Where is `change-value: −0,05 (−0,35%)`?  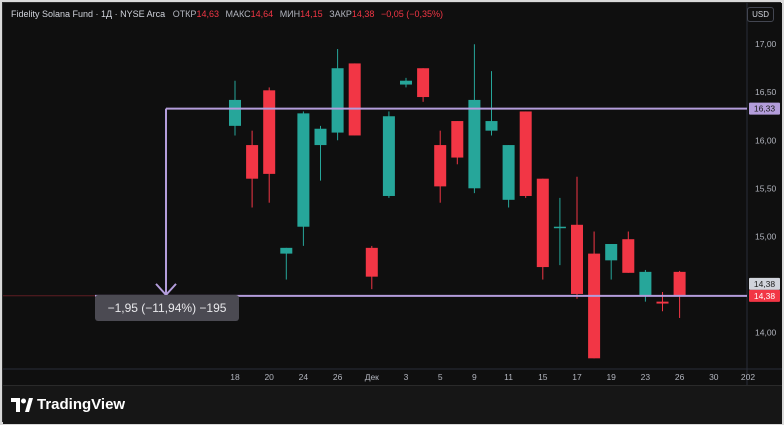 change-value: −0,05 (−0,35%) is located at coordinates (411, 14).